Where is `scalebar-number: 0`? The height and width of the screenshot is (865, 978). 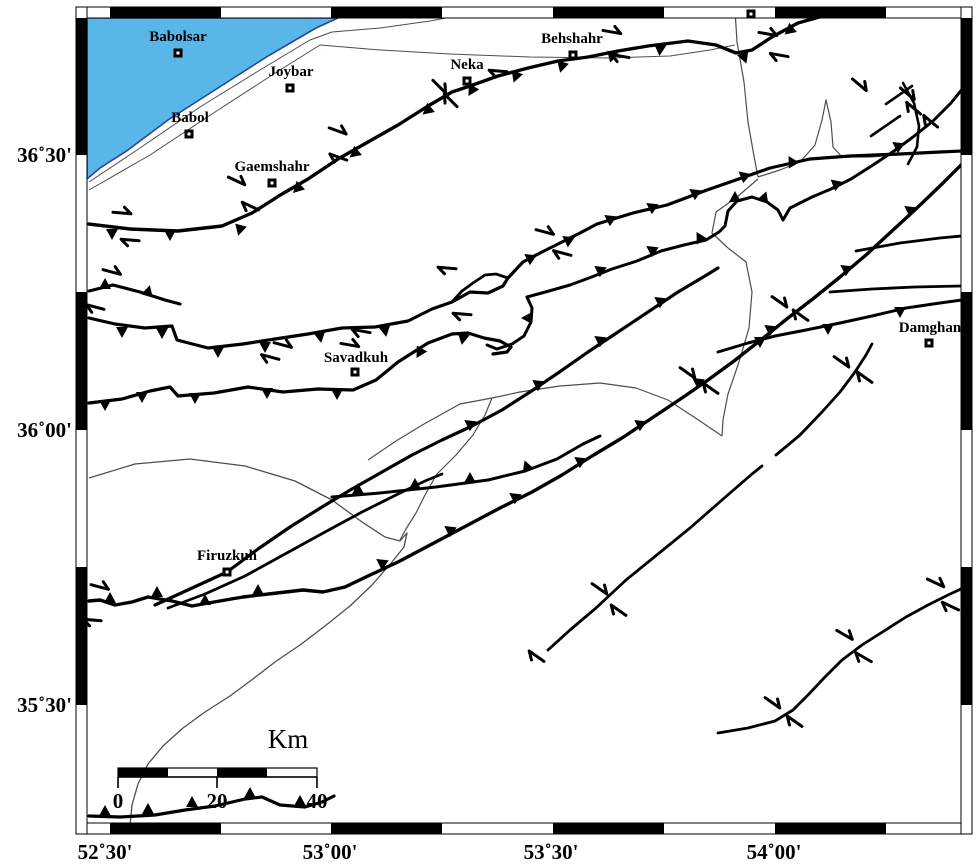
scalebar-number: 0 is located at coordinates (118, 801).